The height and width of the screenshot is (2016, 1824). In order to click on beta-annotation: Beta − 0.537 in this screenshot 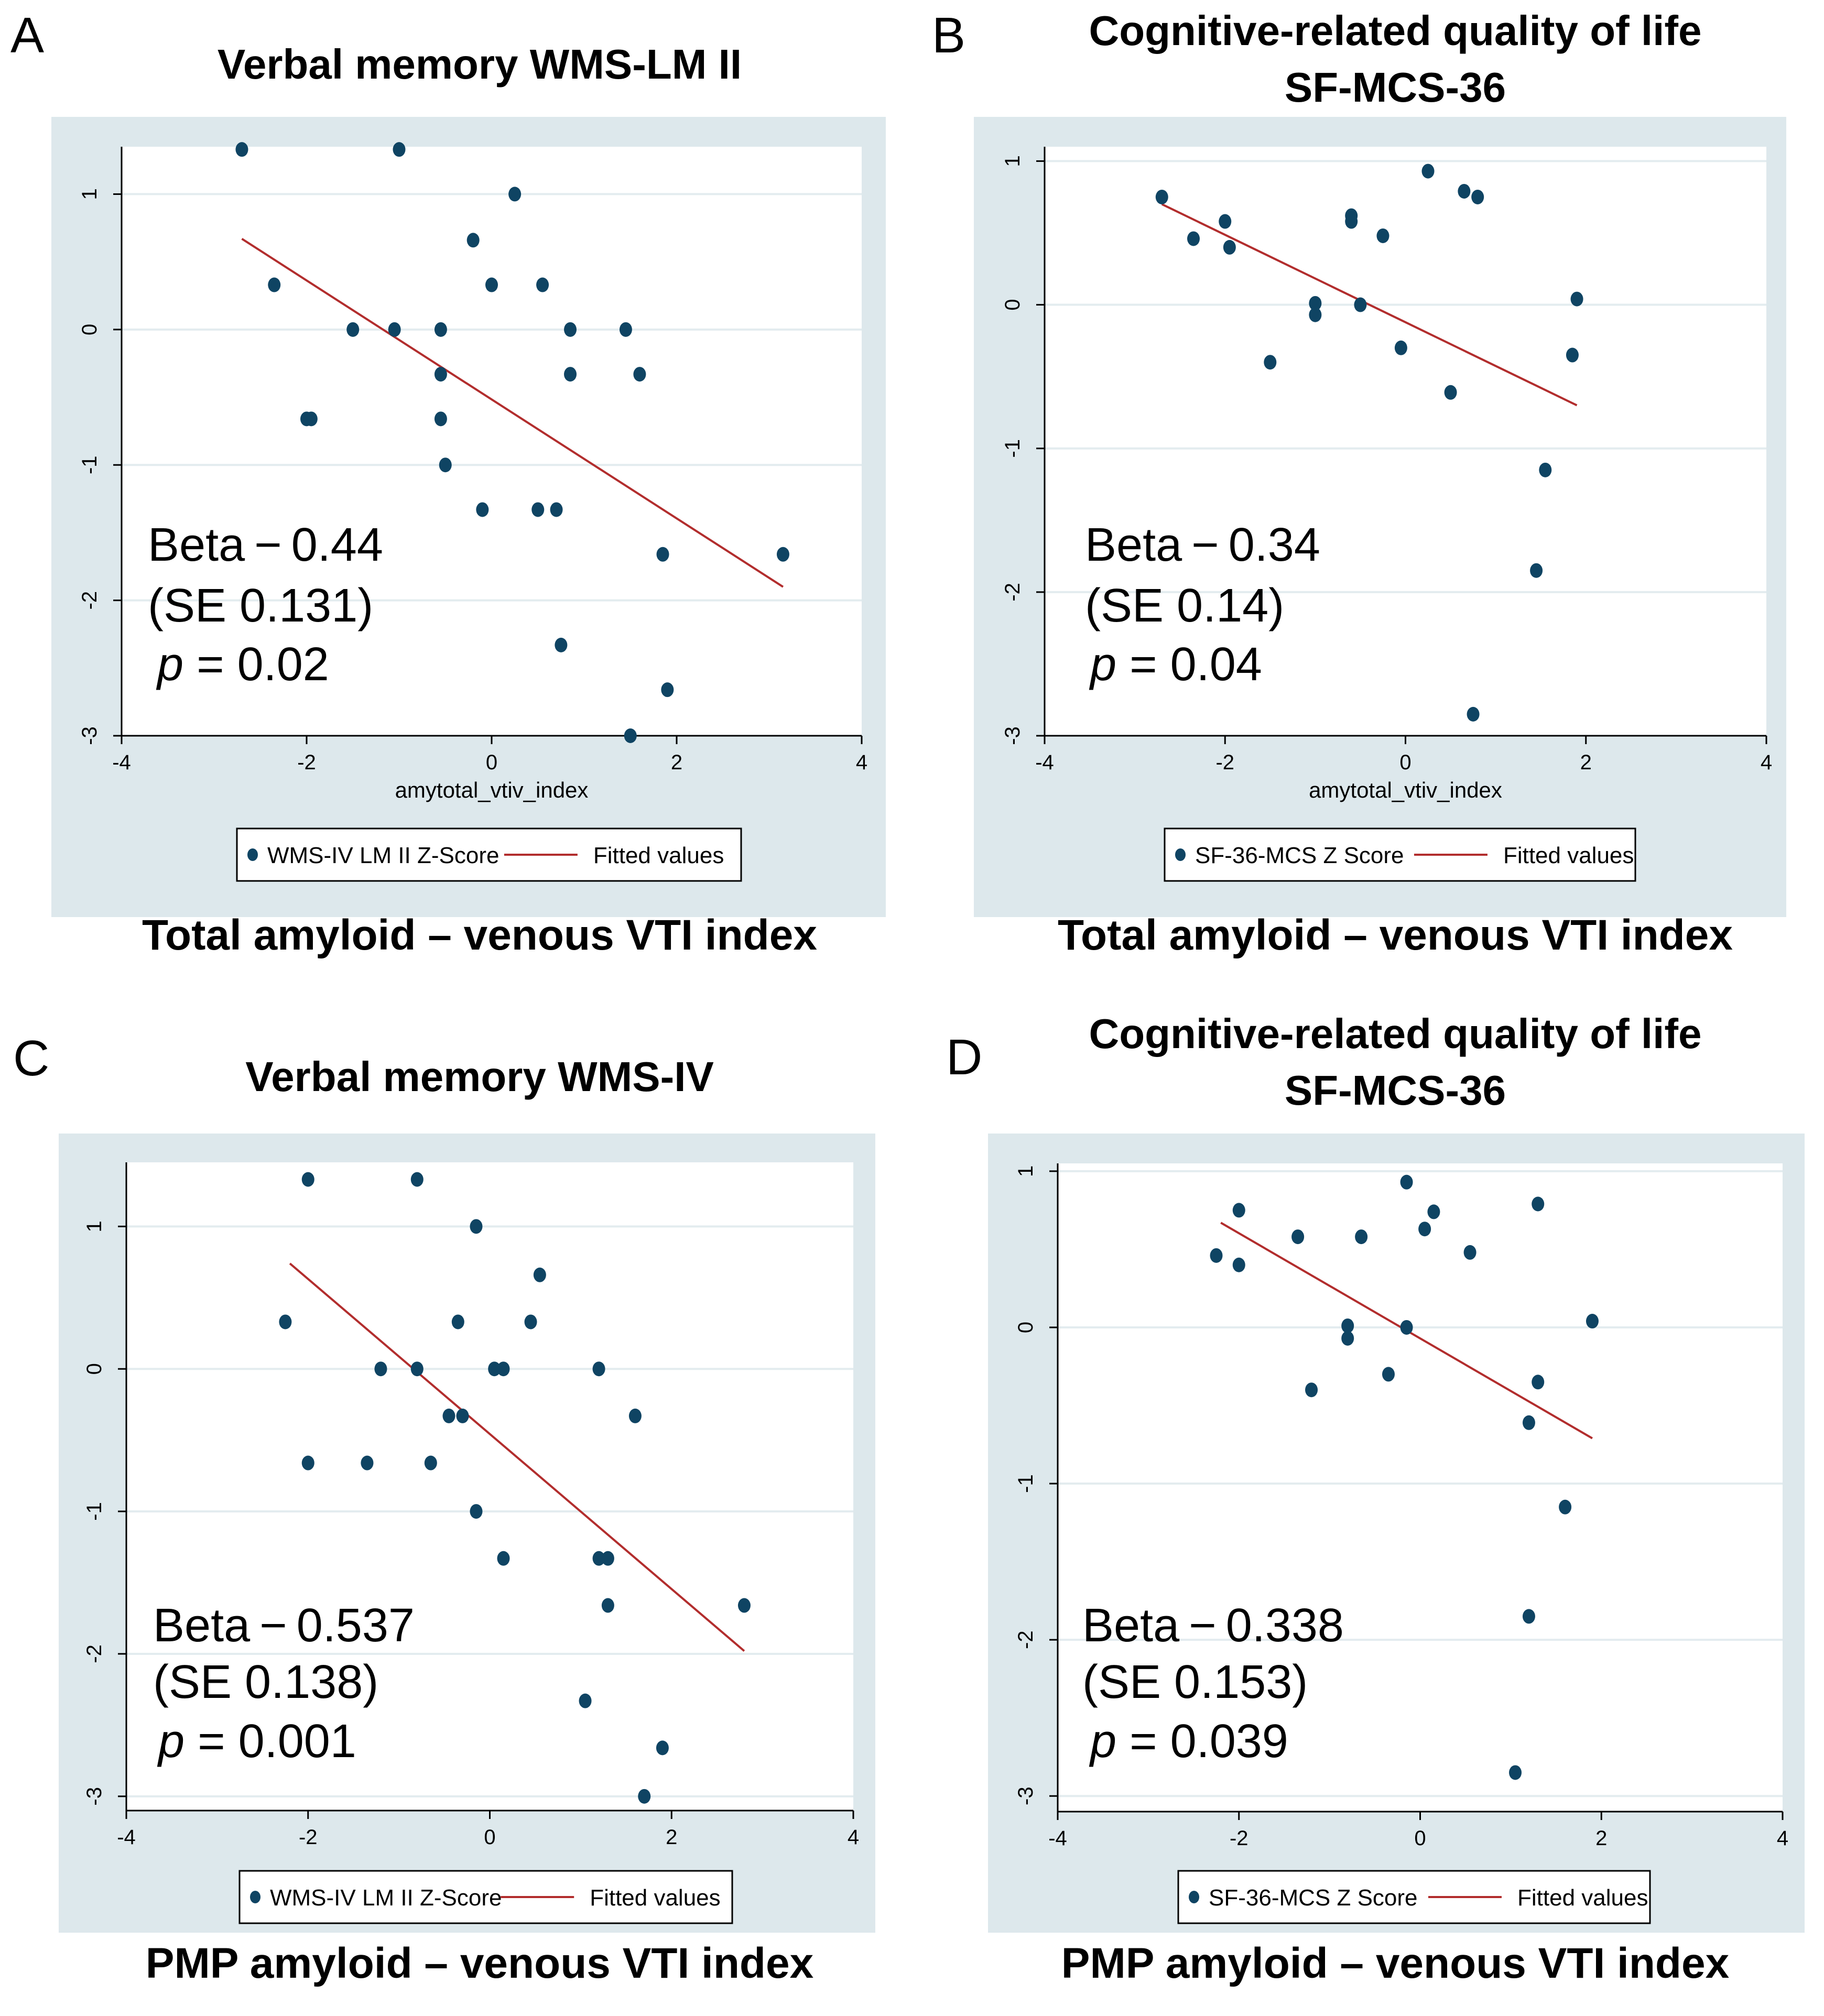, I will do `click(284, 1625)`.